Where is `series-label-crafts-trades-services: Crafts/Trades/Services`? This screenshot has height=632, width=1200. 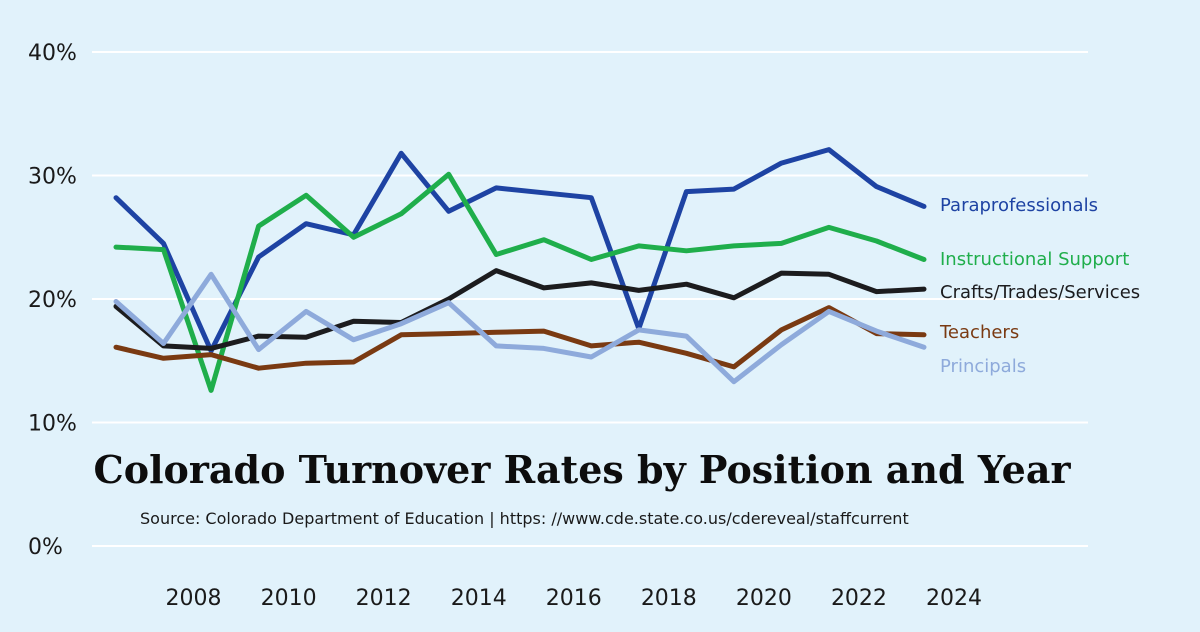
series-label-crafts-trades-services: Crafts/Trades/Services is located at coordinates (1040, 292).